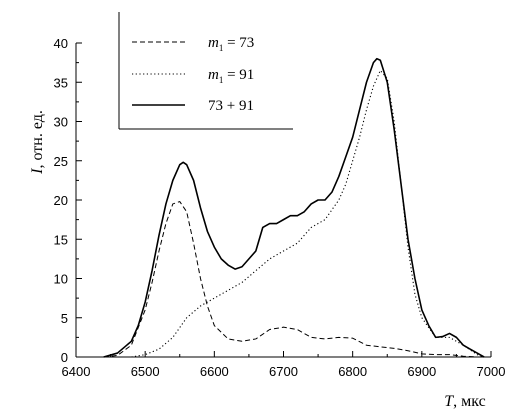 The width and height of the screenshot is (517, 413). What do you see at coordinates (145, 371) in the screenshot?
I see `x-tick-label: 6500` at bounding box center [145, 371].